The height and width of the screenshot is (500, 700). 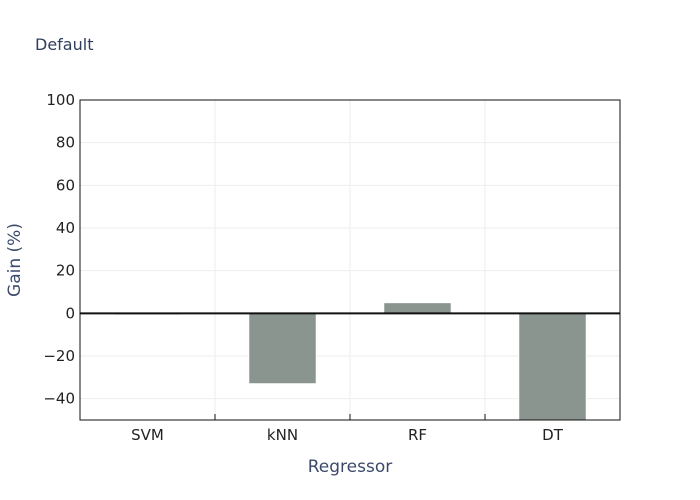 What do you see at coordinates (417, 308) in the screenshot?
I see `bar-rf` at bounding box center [417, 308].